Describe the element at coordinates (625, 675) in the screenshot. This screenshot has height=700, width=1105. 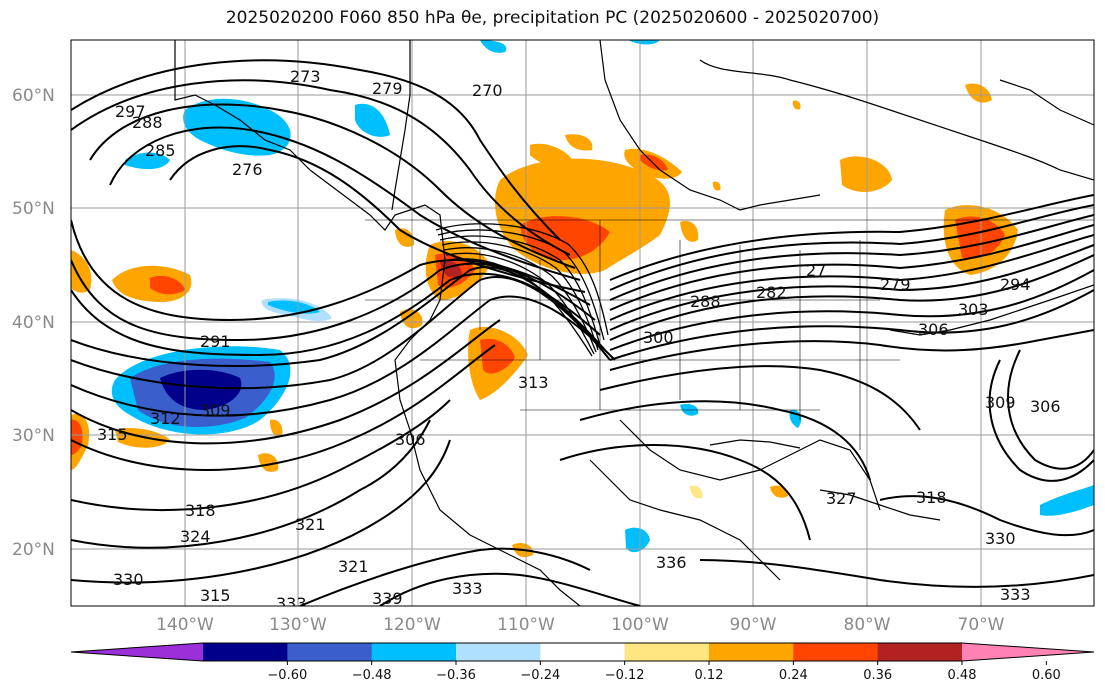
I see `colorbar-tick-label: −0.12` at that location.